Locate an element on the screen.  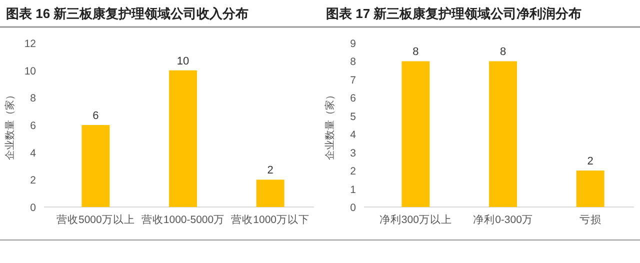
y-tick-label: 10 is located at coordinates (30, 71).